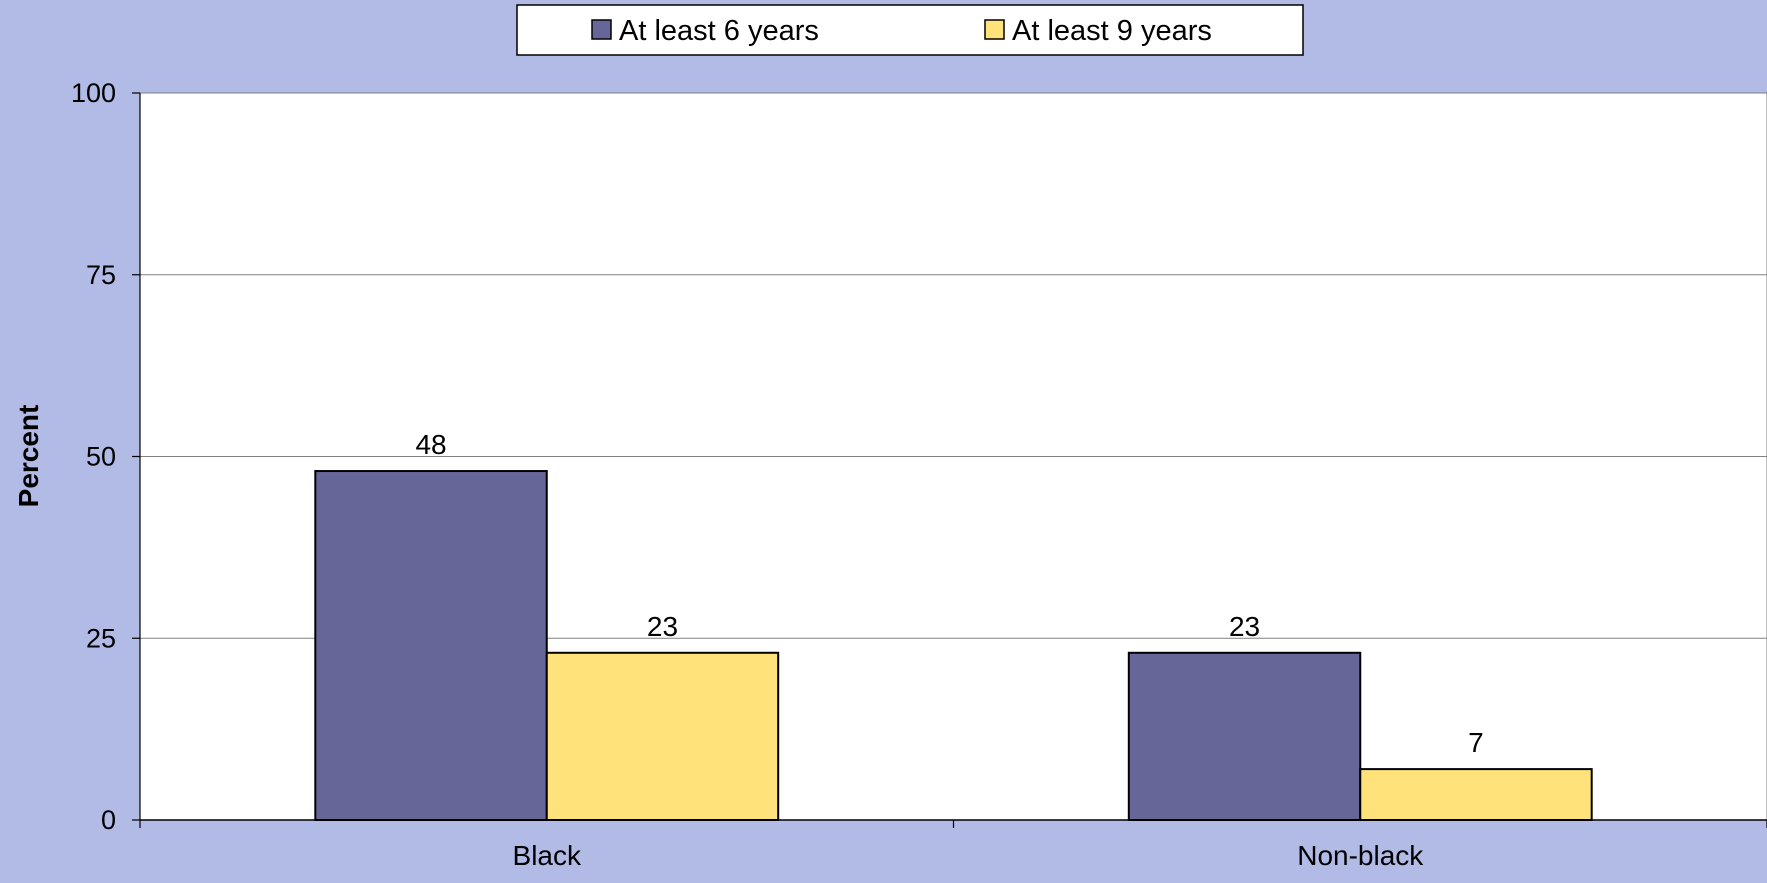 The width and height of the screenshot is (1767, 883). I want to click on y-tick-label-0: 0, so click(108, 820).